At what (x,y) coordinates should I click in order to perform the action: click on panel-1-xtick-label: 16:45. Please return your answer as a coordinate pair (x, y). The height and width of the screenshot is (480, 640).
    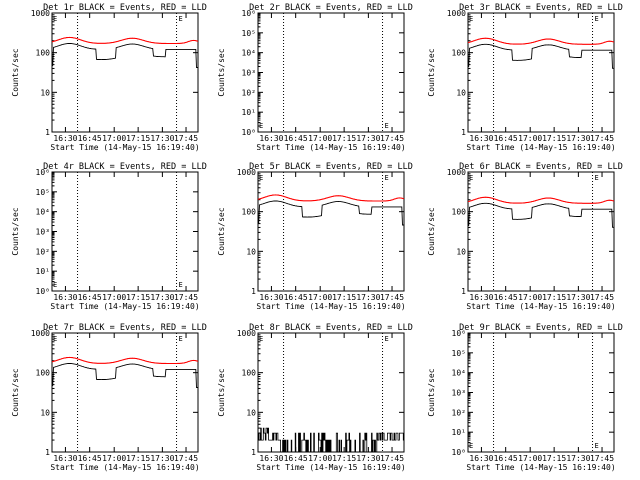
    Looking at the image, I should click on (90, 138).